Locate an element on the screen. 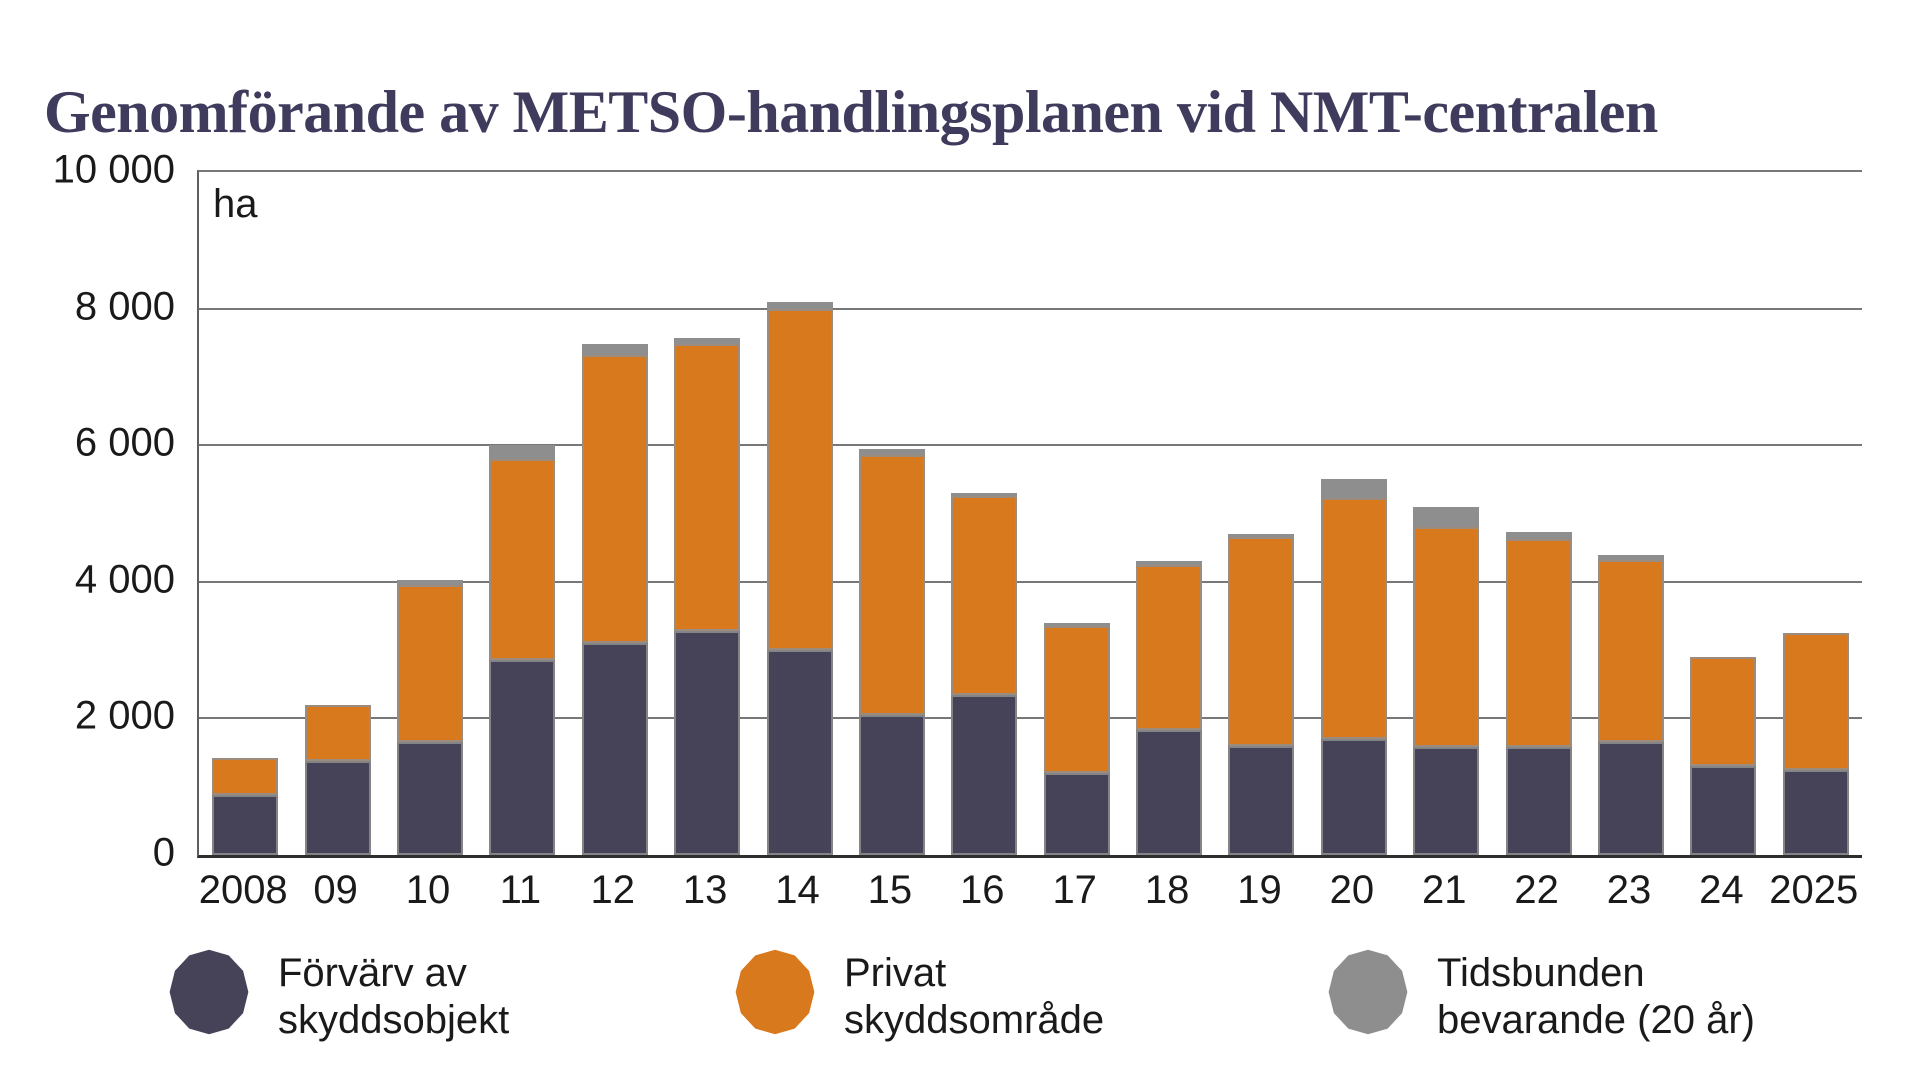  x-axis-label-13: 13 is located at coordinates (705, 890).